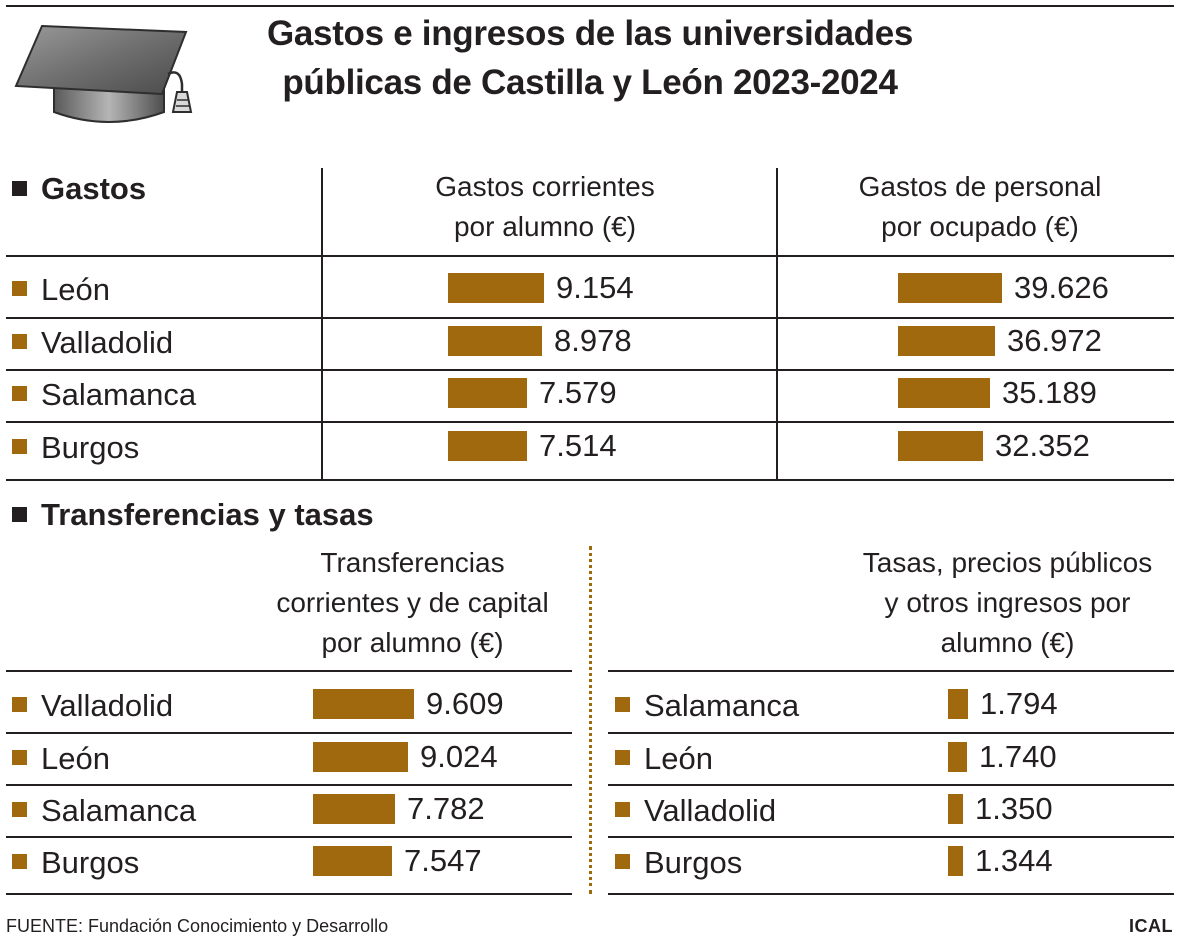 Image resolution: width=1179 pixels, height=946 pixels. I want to click on graduation-cap-icon, so click(103, 73).